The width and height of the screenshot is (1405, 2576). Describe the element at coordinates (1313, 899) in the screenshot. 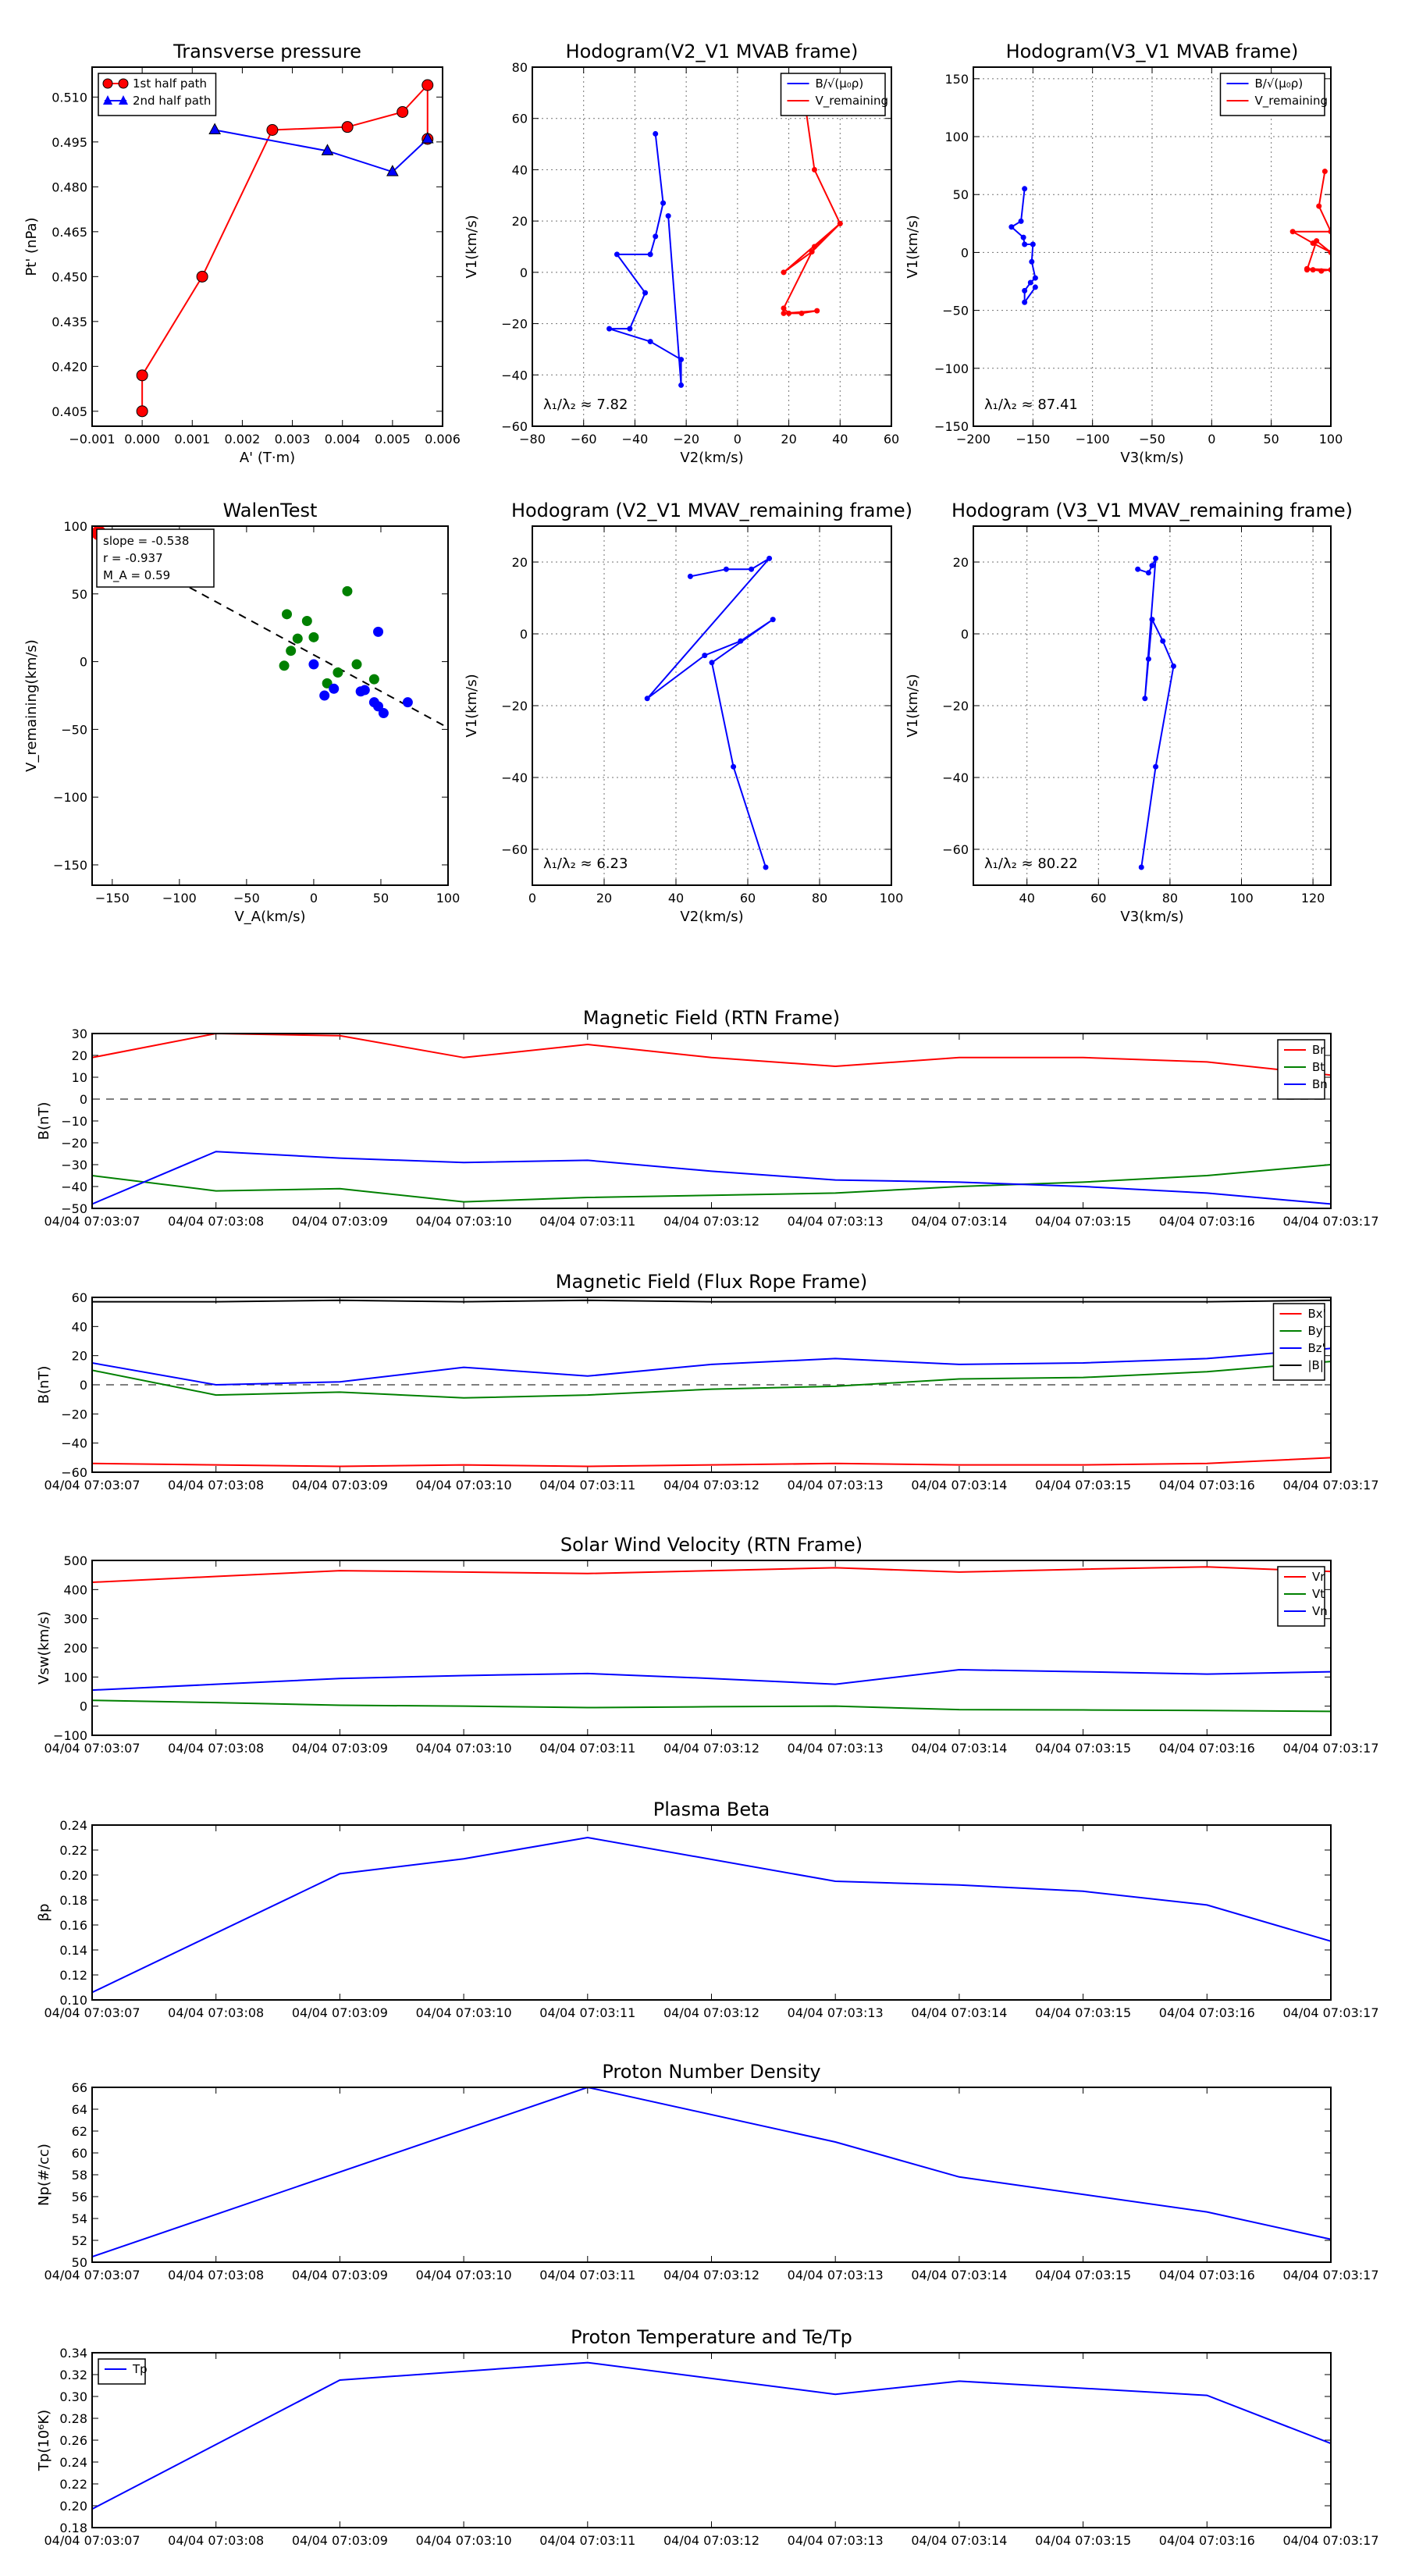

I see `x-tick-label: 120` at that location.